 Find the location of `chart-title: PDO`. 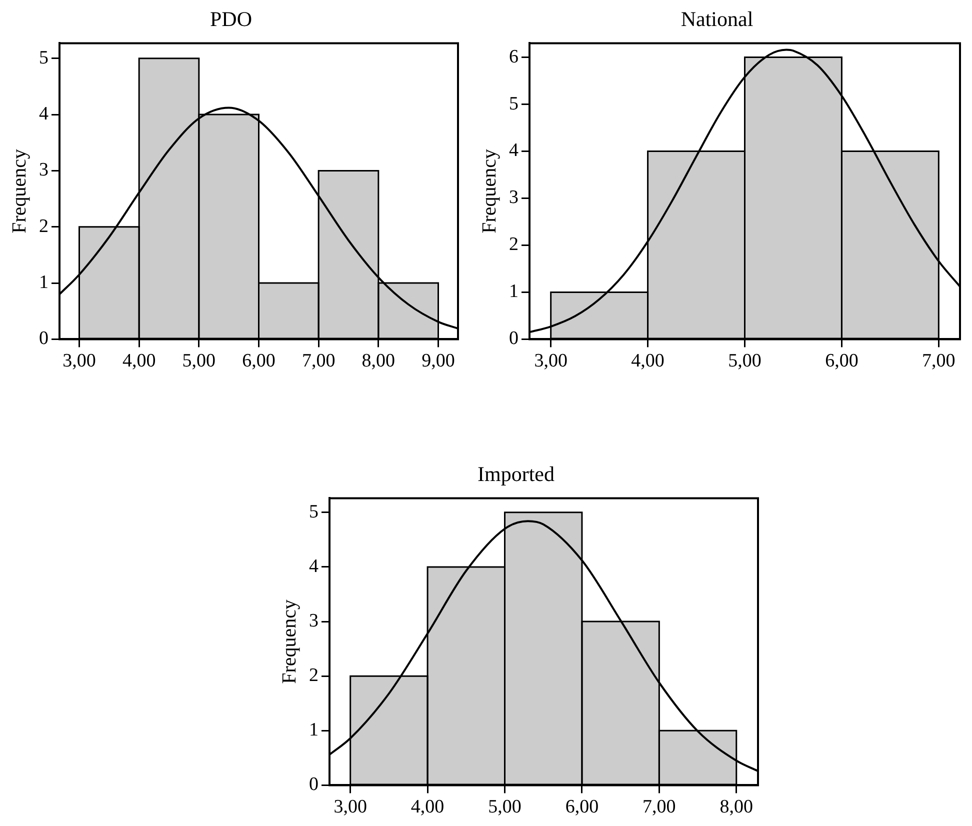

chart-title: PDO is located at coordinates (231, 19).